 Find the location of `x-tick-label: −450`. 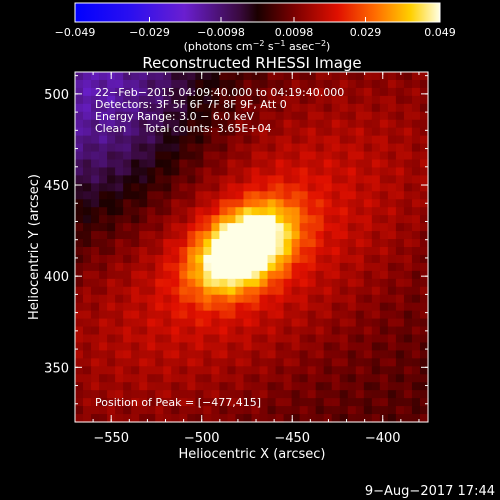

x-tick-label: −450 is located at coordinates (292, 438).